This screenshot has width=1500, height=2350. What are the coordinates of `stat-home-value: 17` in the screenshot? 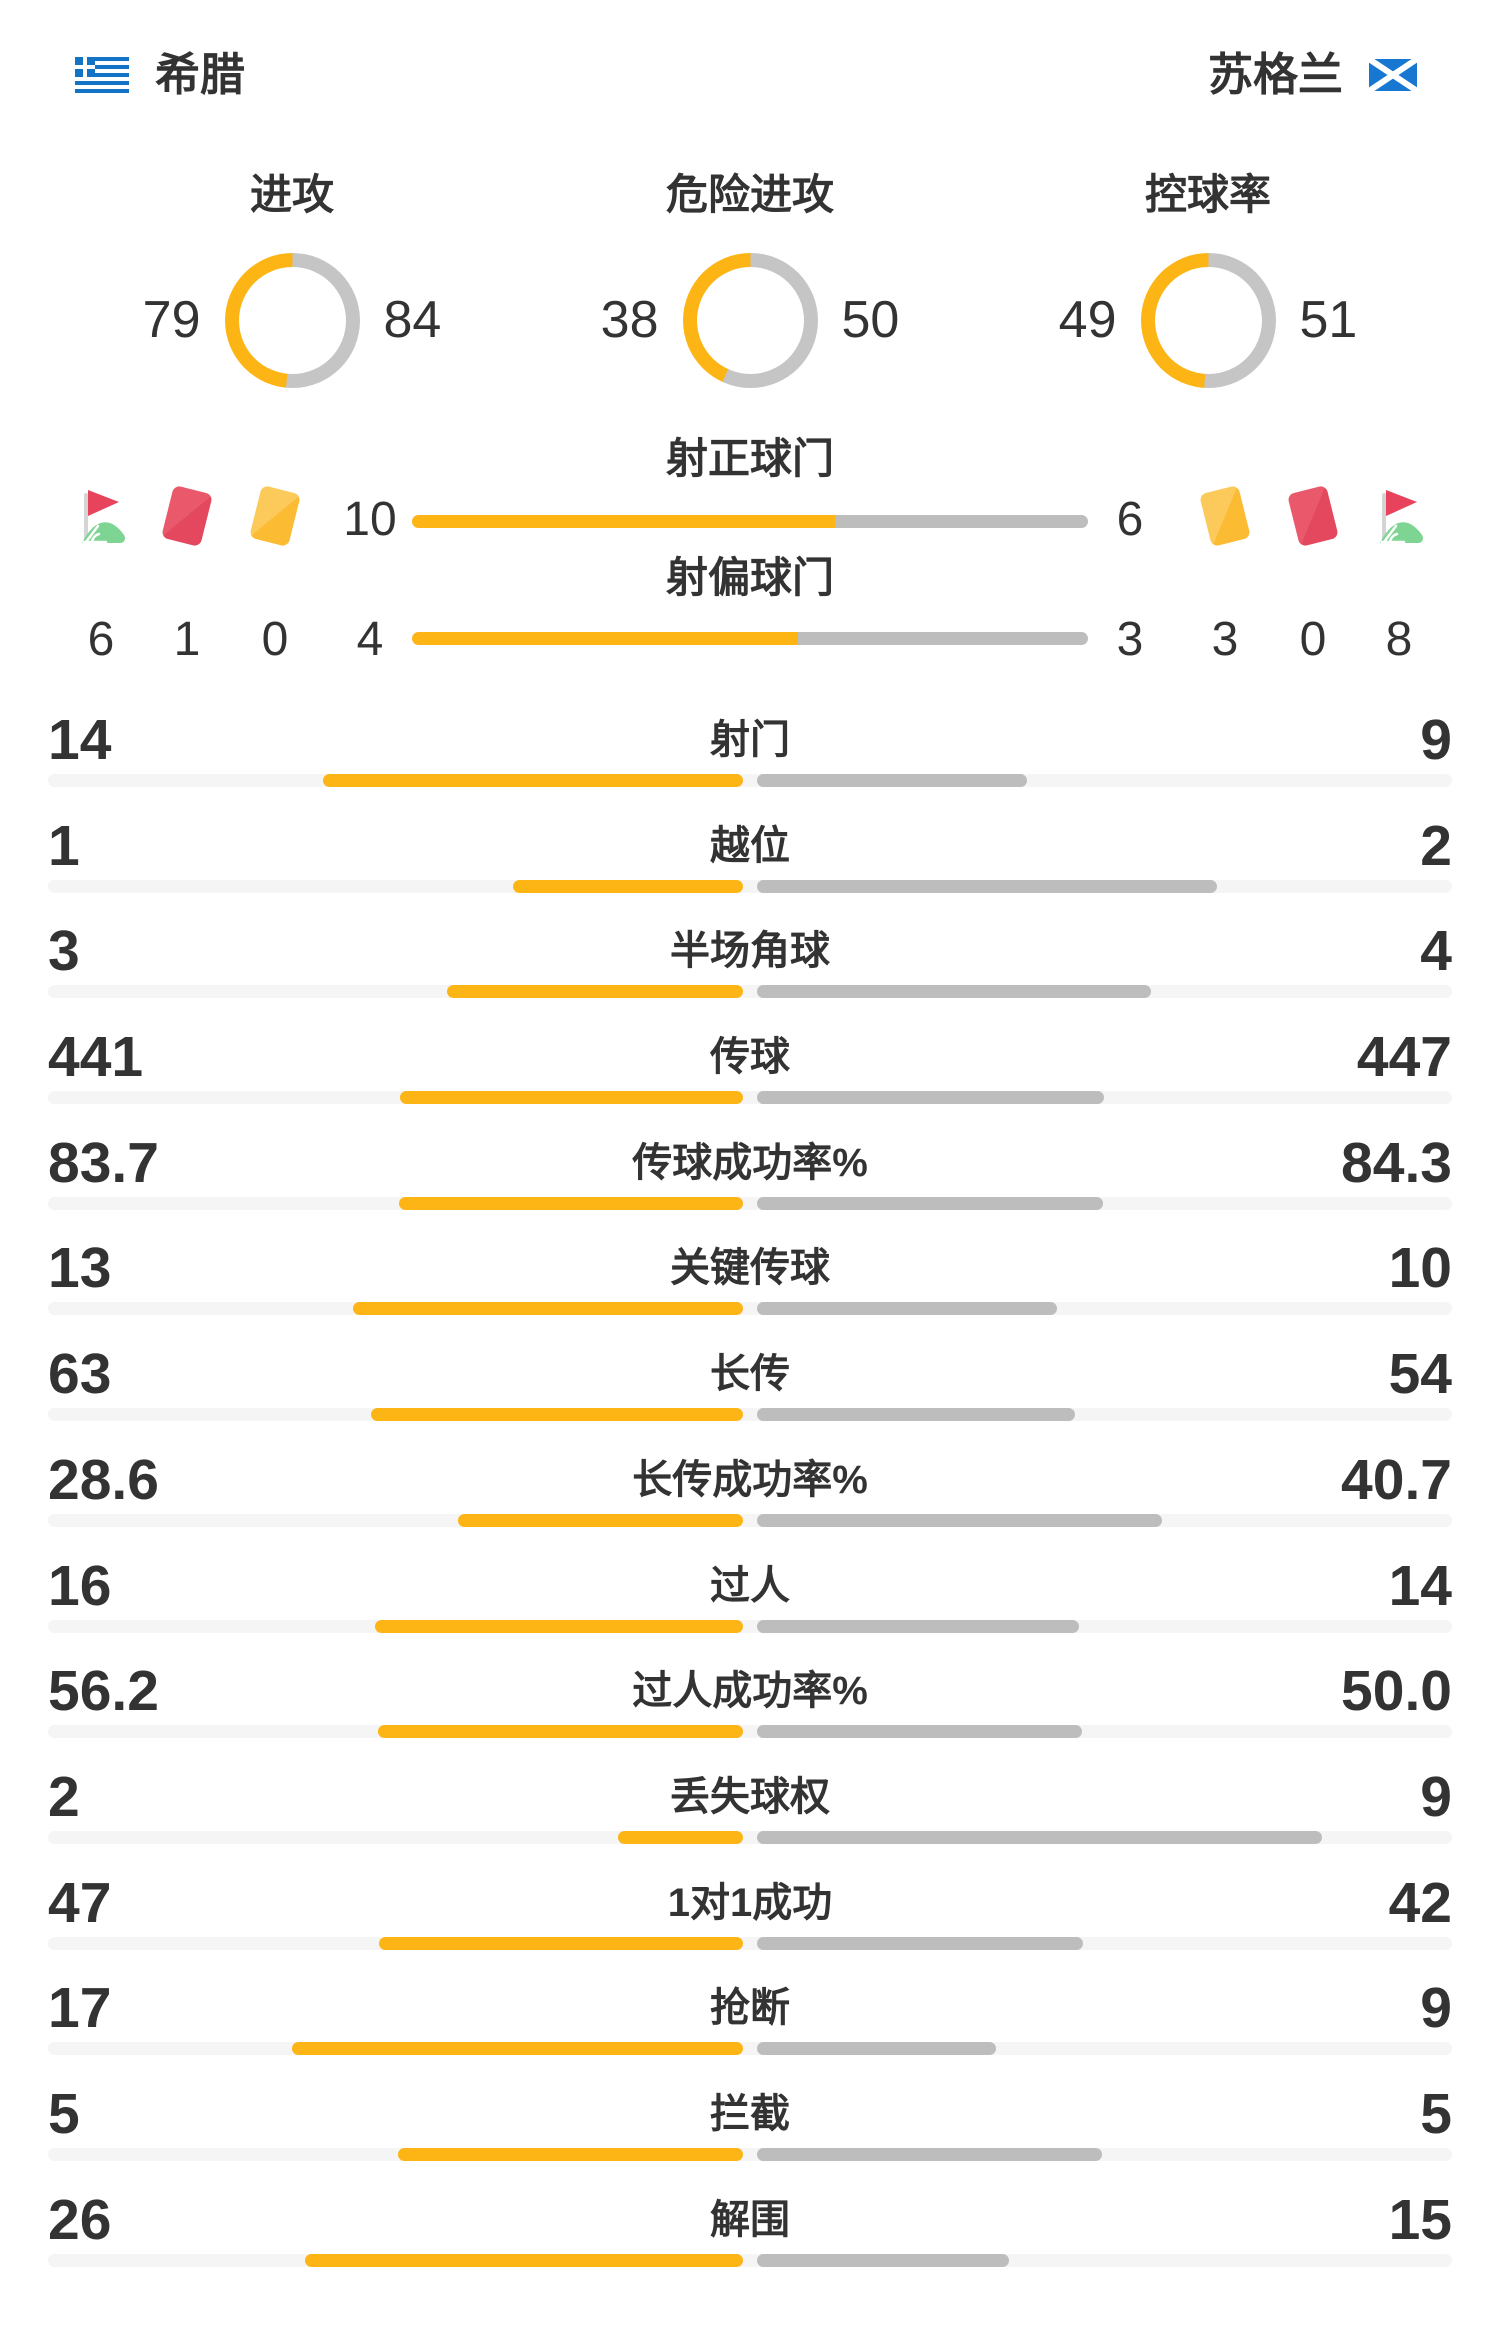 It's located at (80, 2008).